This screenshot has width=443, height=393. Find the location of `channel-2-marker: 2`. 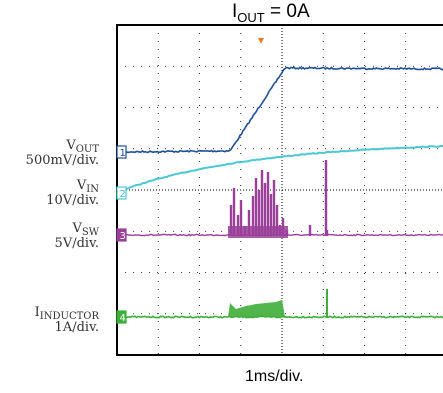

channel-2-marker: 2 is located at coordinates (121, 193).